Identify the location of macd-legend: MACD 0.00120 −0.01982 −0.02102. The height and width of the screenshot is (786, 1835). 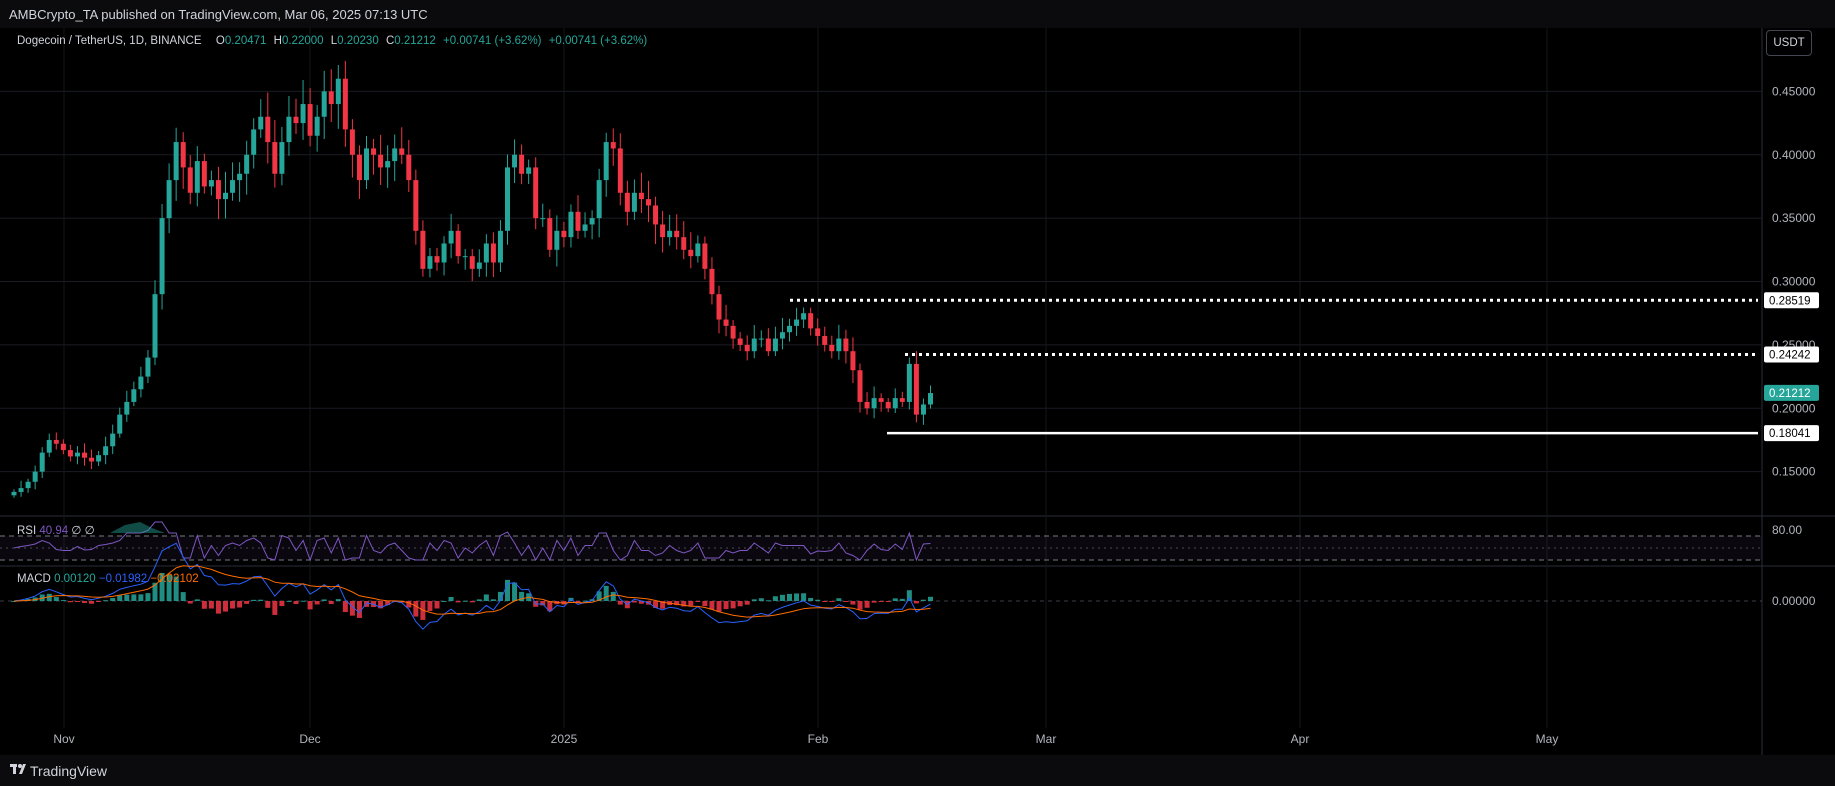
(108, 579).